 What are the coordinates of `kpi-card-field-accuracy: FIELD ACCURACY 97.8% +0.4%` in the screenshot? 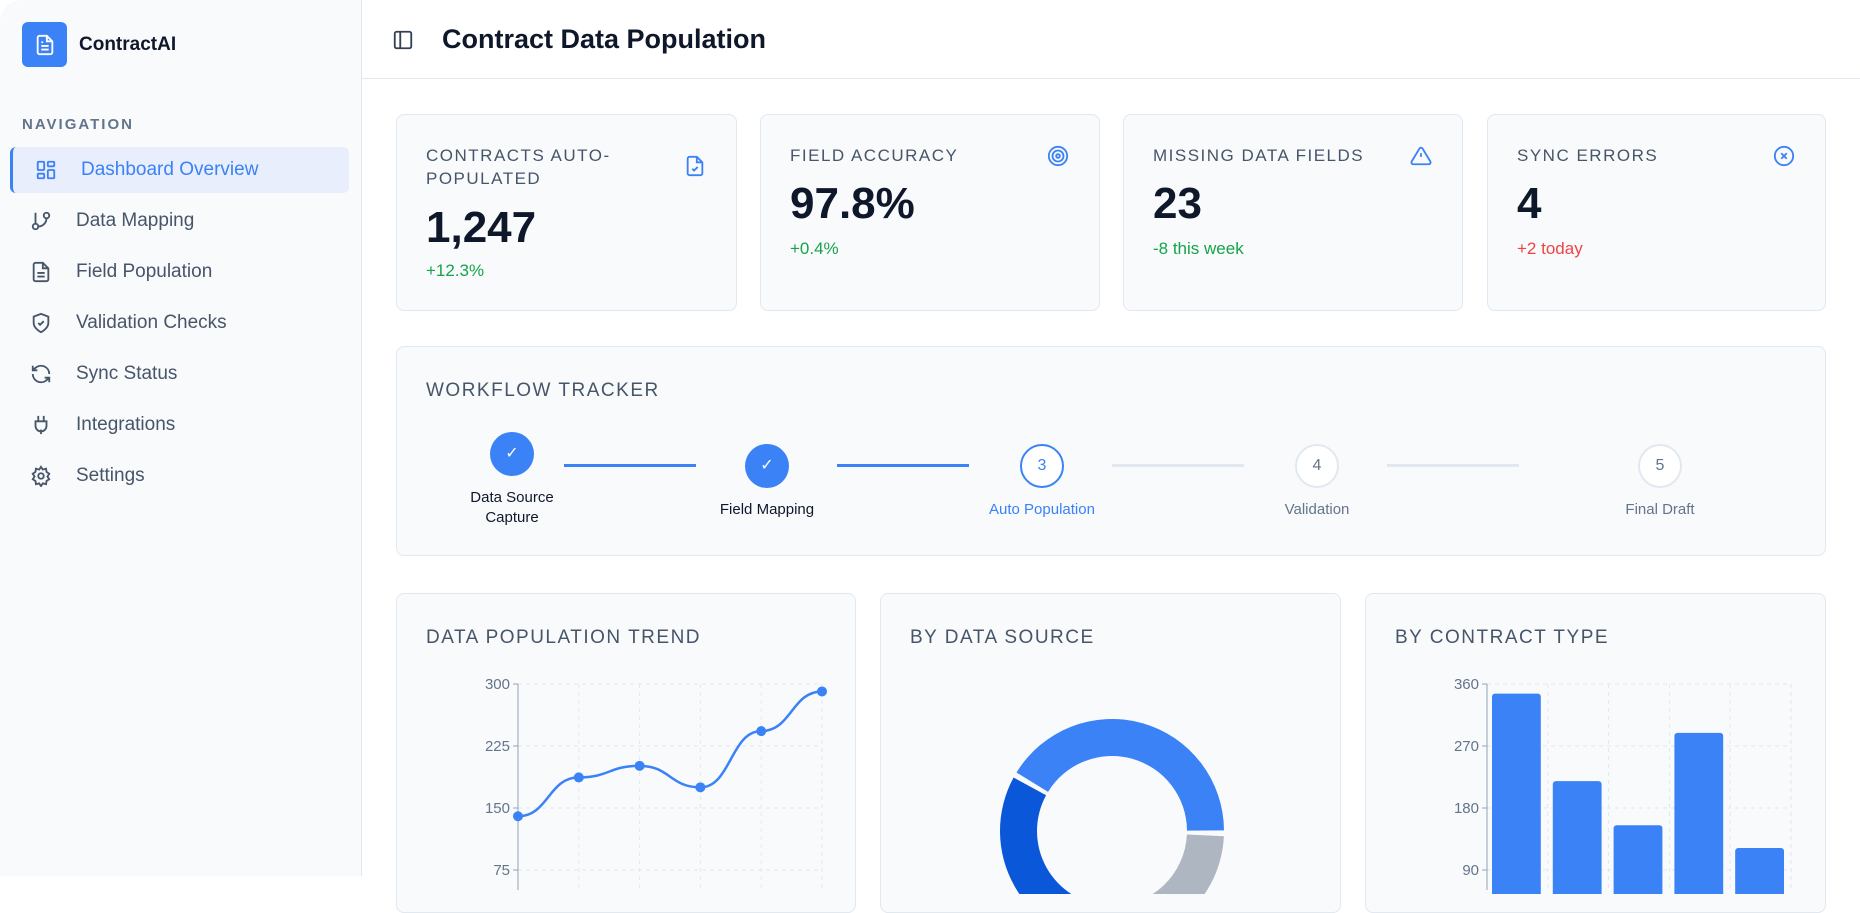 It's located at (930, 212).